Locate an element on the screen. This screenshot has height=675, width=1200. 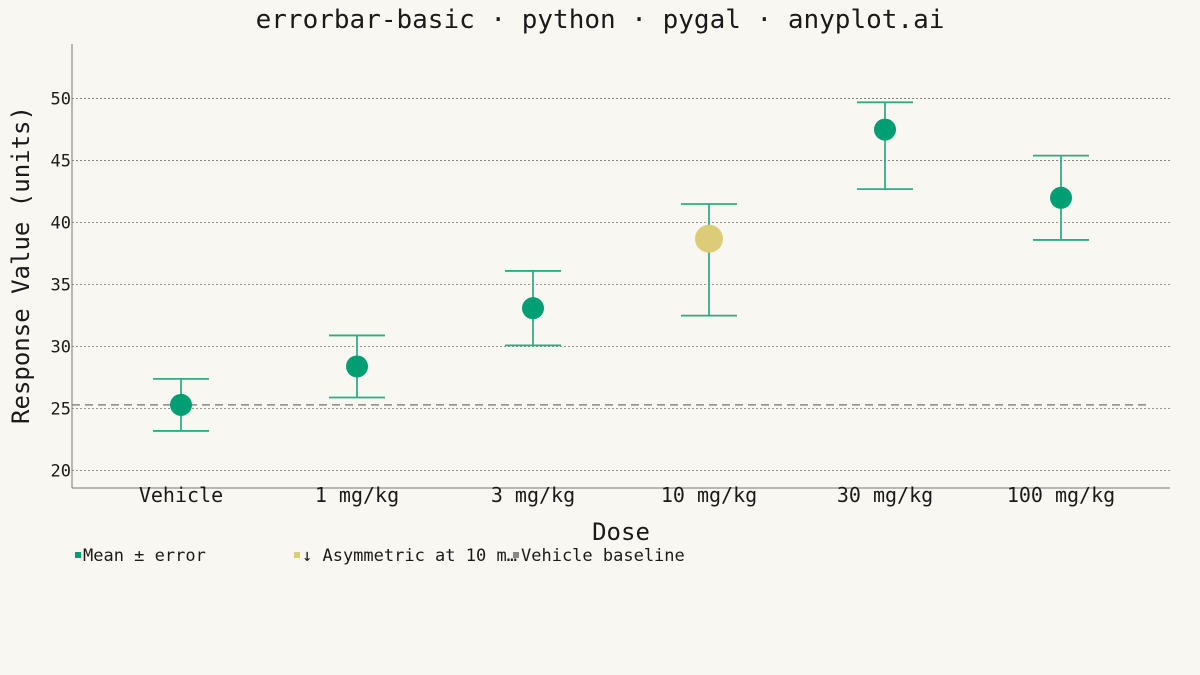
x-tick-label: 100 mg/kg is located at coordinates (1061, 495).